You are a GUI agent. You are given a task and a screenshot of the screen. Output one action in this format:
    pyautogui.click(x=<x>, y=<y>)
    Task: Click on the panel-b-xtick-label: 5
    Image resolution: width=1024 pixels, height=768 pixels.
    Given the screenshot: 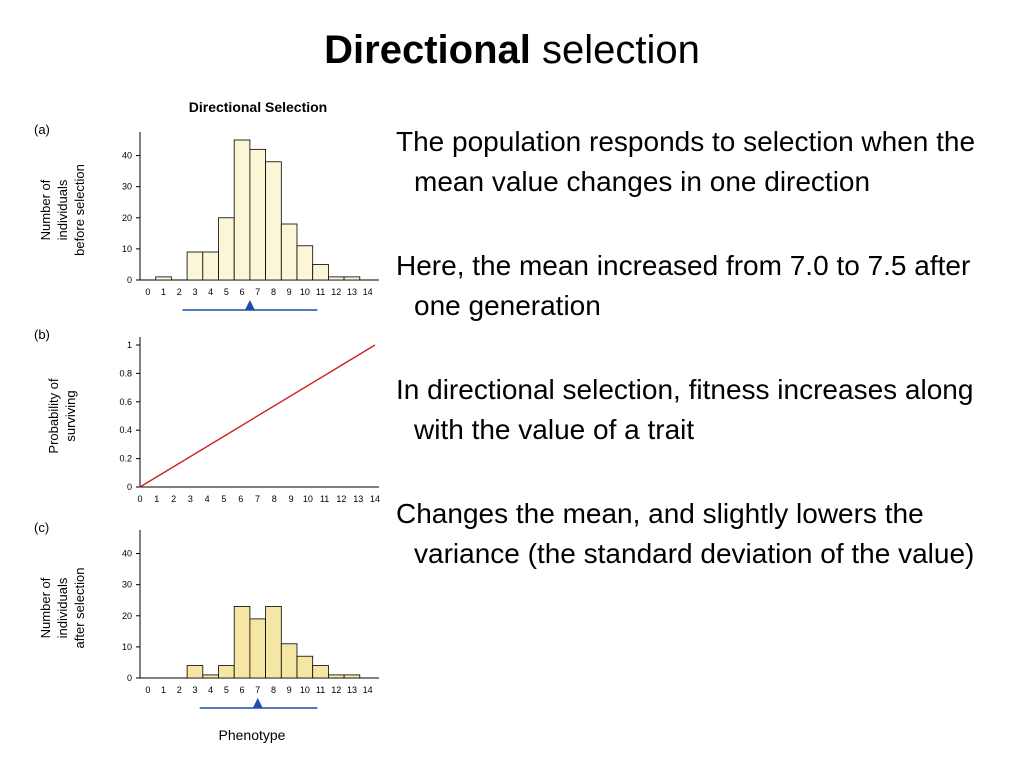 What is the action you would take?
    pyautogui.click(x=223, y=499)
    